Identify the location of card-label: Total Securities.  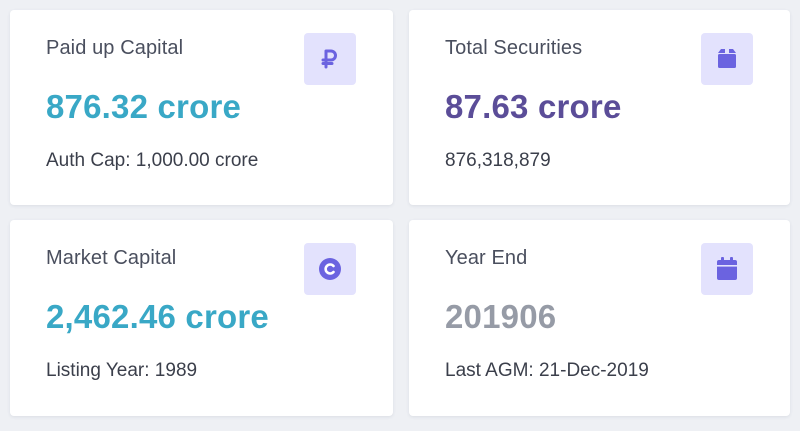
(514, 48).